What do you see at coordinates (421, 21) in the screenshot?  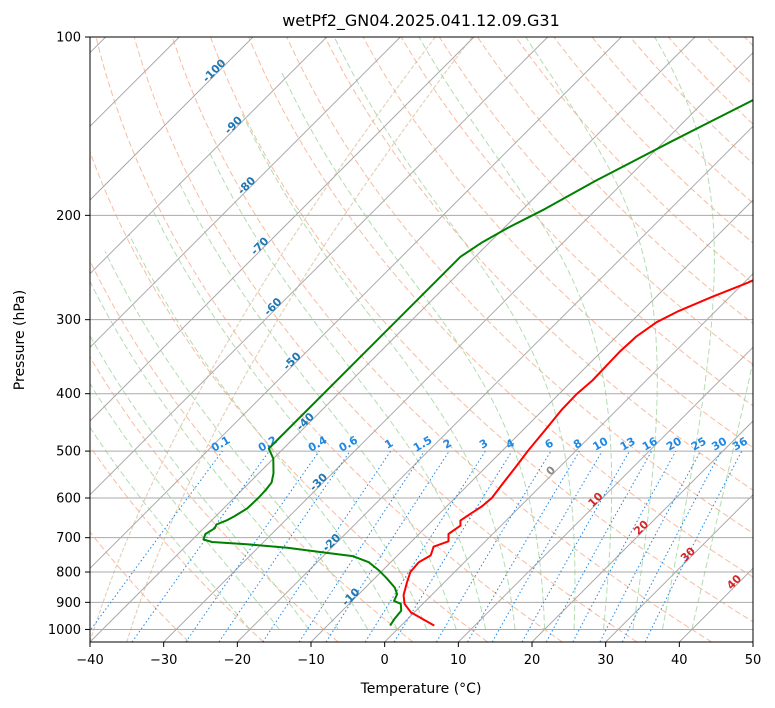 I see `chart-title: wetPf2_GN04.2025.041.12.09.G31` at bounding box center [421, 21].